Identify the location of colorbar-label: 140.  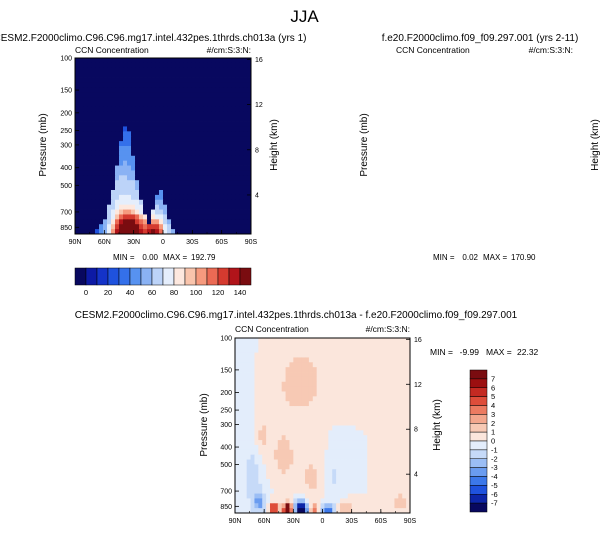
(240, 292).